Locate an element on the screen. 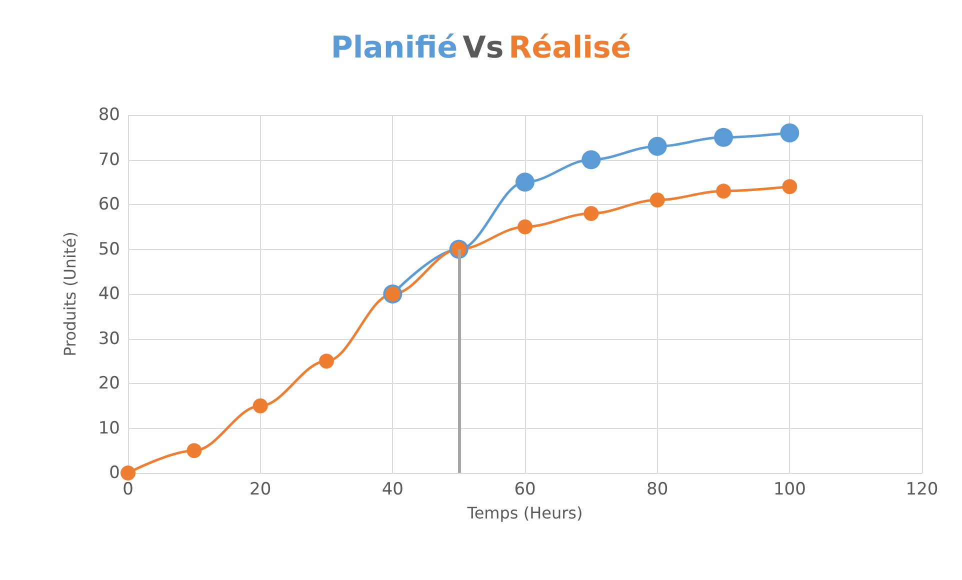  x-tick-label: 0 is located at coordinates (128, 490).